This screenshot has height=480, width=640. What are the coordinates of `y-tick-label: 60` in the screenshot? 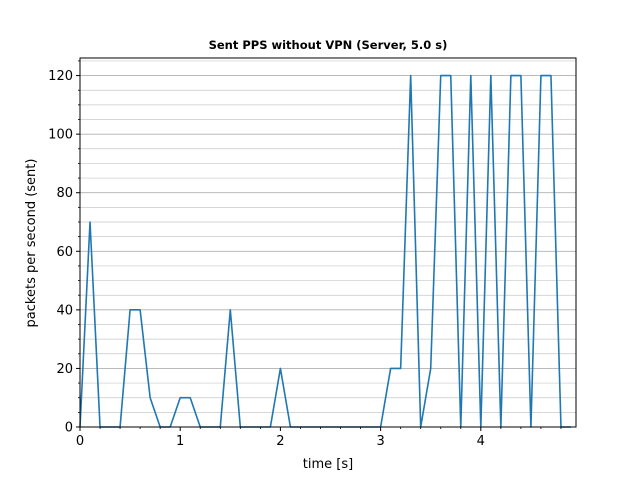 It's located at (64, 252).